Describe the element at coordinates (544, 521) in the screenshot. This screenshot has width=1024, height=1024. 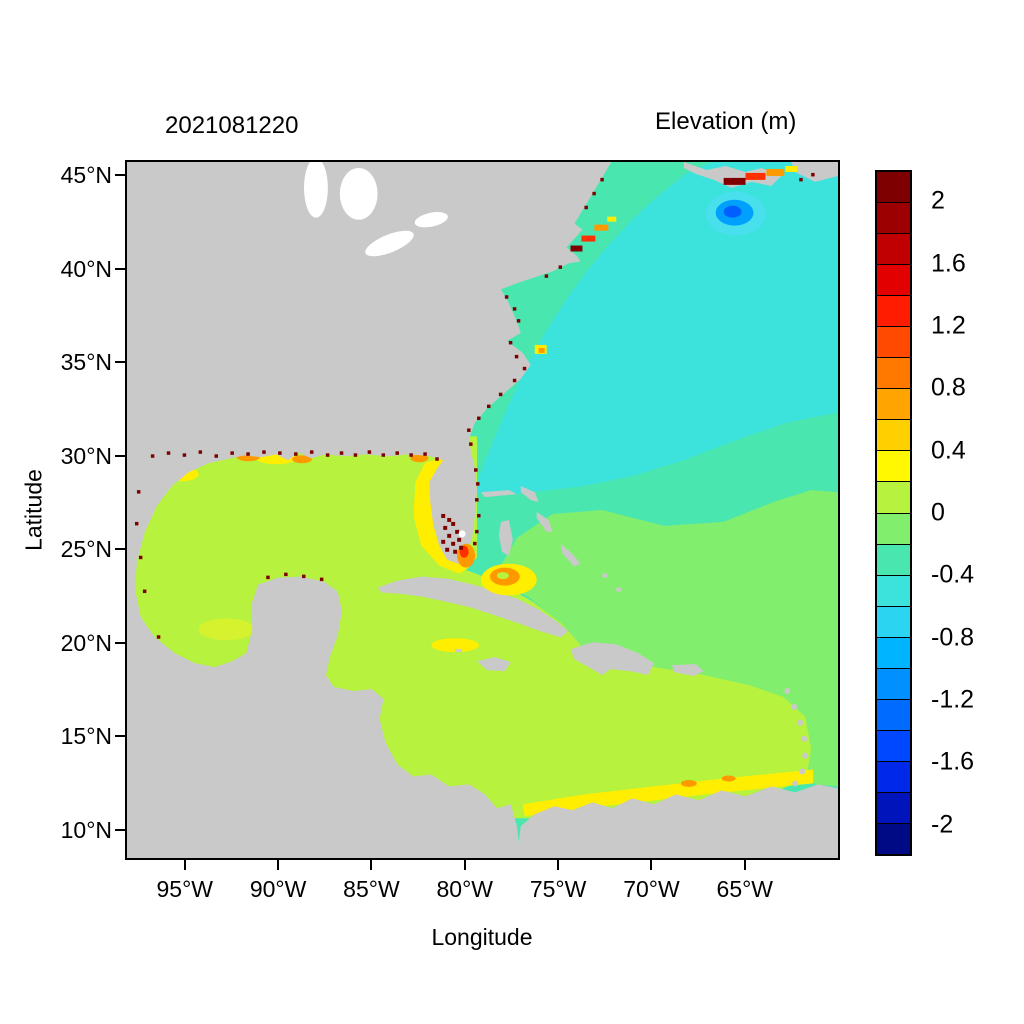
I see `eleuthera-island` at that location.